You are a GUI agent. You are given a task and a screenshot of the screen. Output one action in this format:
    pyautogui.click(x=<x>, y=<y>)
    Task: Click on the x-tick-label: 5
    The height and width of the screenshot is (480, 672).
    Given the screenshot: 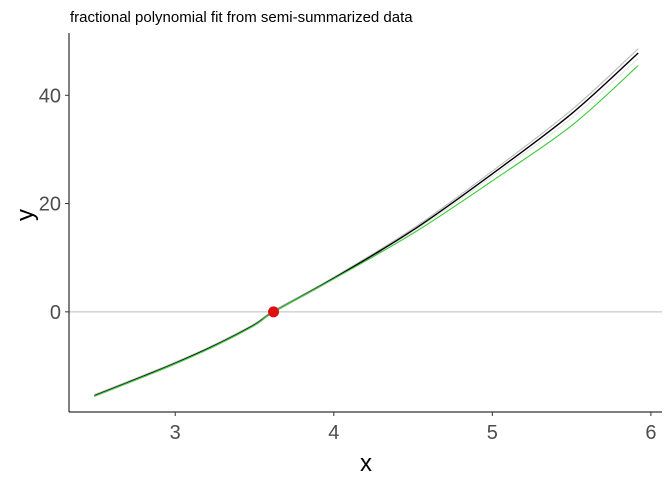 What is the action you would take?
    pyautogui.click(x=492, y=433)
    